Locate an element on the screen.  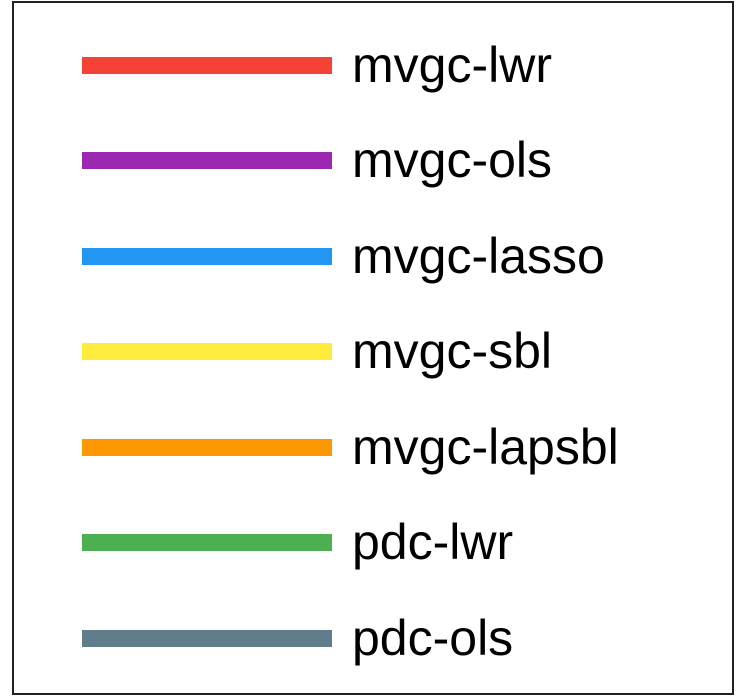
legend-label-mvgc-lasso: mvgc-lasso is located at coordinates (478, 256).